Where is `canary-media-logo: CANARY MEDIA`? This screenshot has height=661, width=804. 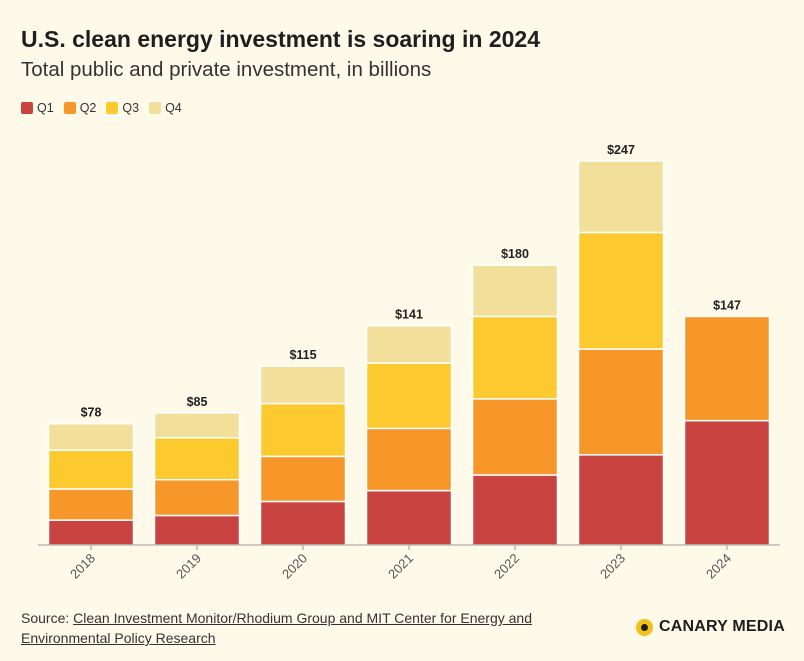 canary-media-logo: CANARY MEDIA is located at coordinates (710, 627).